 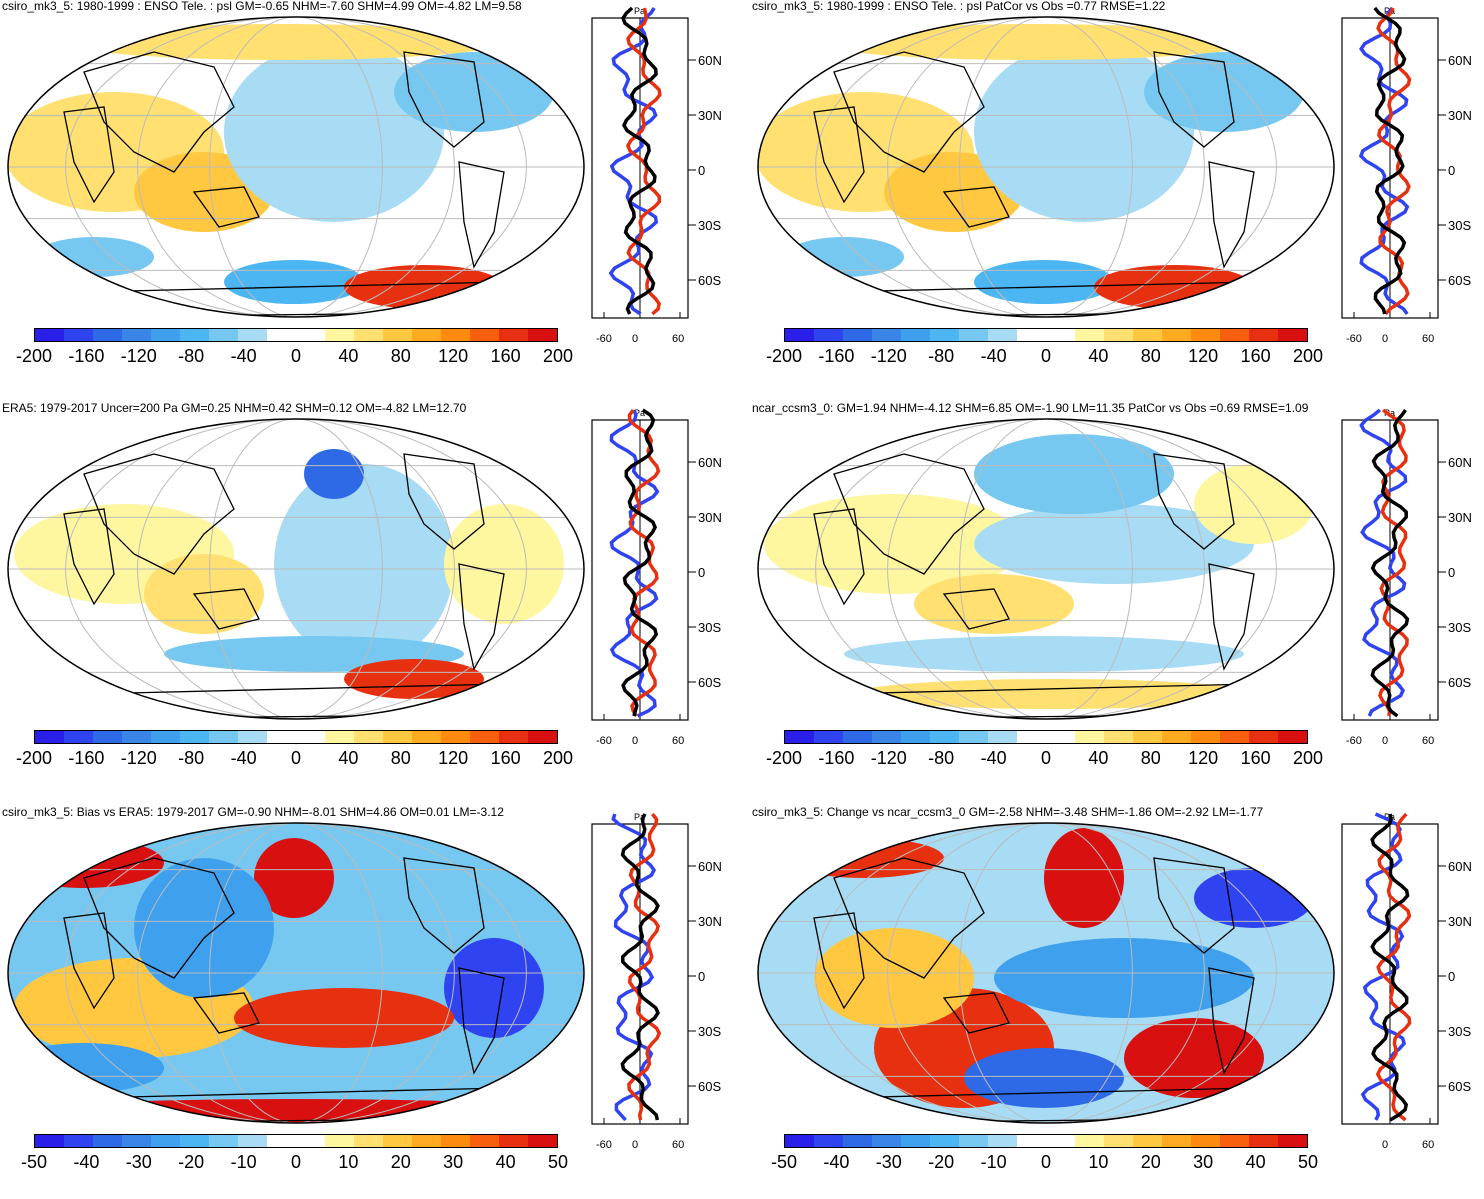 What do you see at coordinates (1354, 741) in the screenshot?
I see `profile-tick-label: -60` at bounding box center [1354, 741].